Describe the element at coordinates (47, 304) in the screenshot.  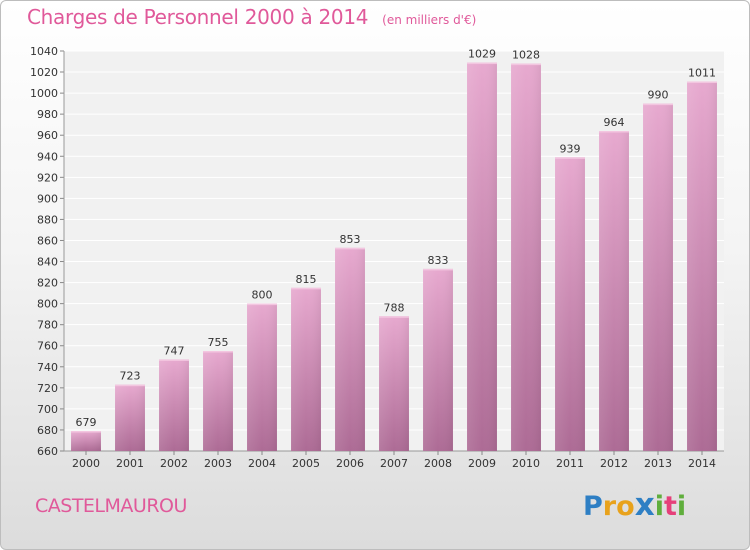
I see `y-tick-label: 800` at that location.